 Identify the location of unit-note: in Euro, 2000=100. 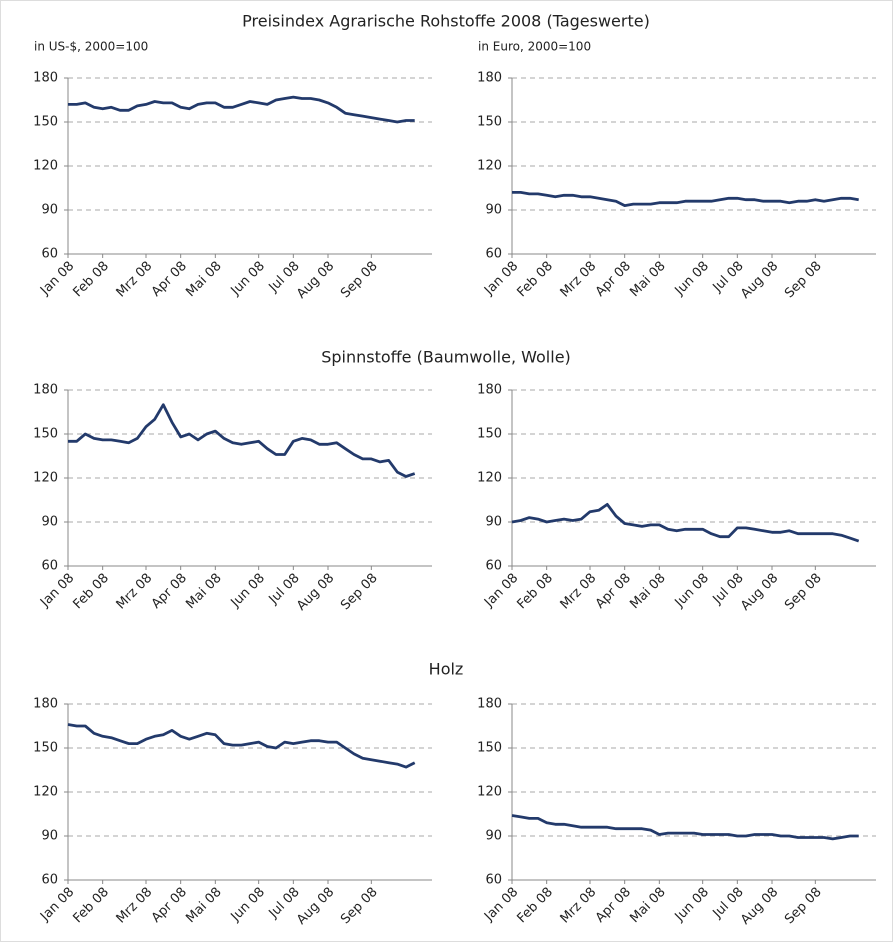
(534, 47).